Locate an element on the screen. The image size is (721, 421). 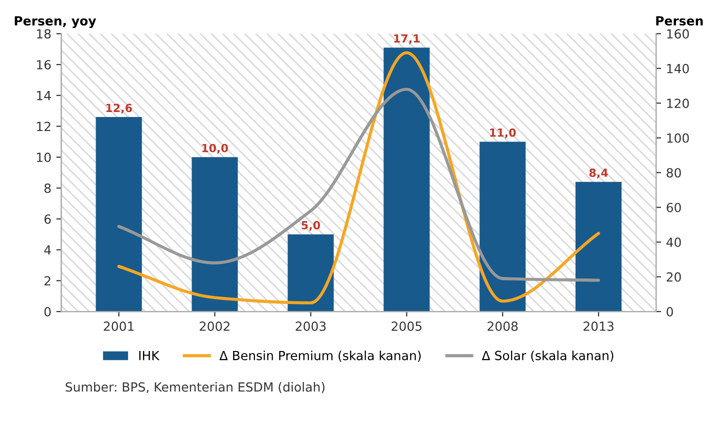
y2-tick-label: 0 is located at coordinates (669, 311).